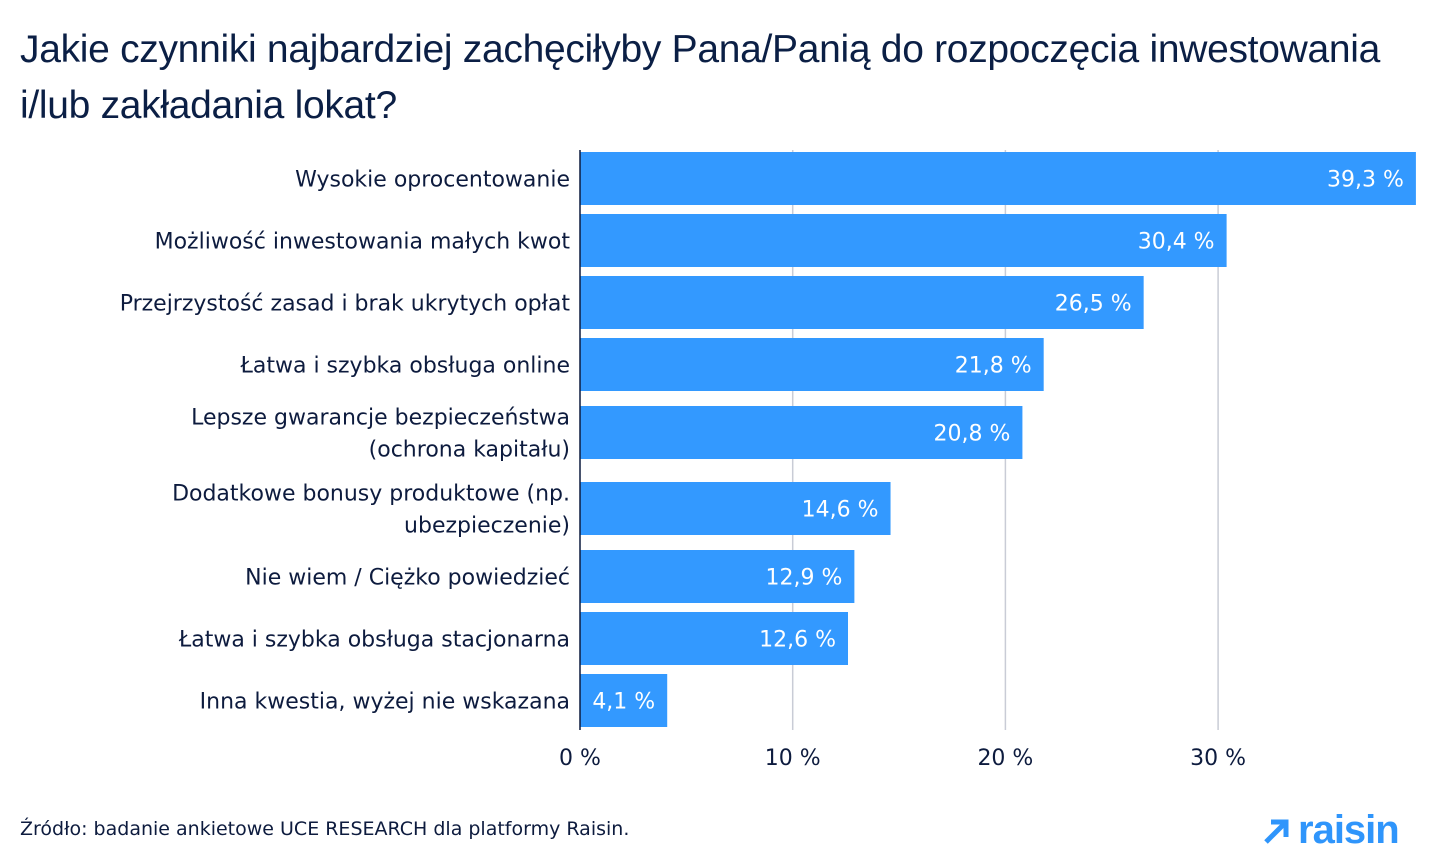 The image size is (1440, 868). What do you see at coordinates (1365, 180) in the screenshot?
I see `bar-value-label: 39,3 %` at bounding box center [1365, 180].